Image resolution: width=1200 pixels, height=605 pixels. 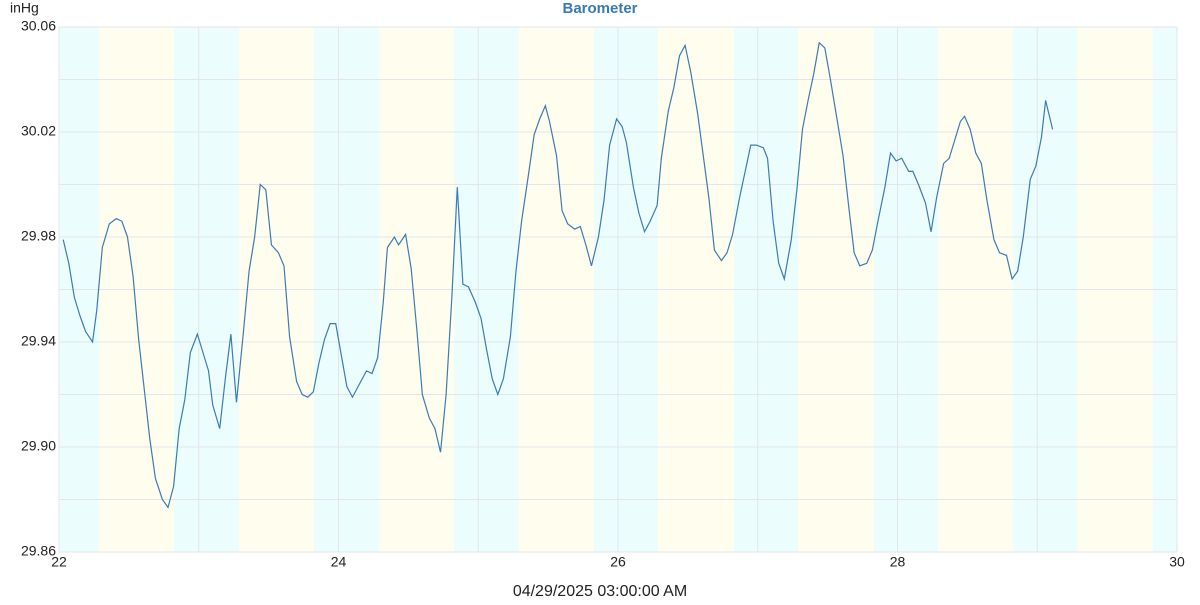 I want to click on y-tick-label: 29.94, so click(x=38, y=341).